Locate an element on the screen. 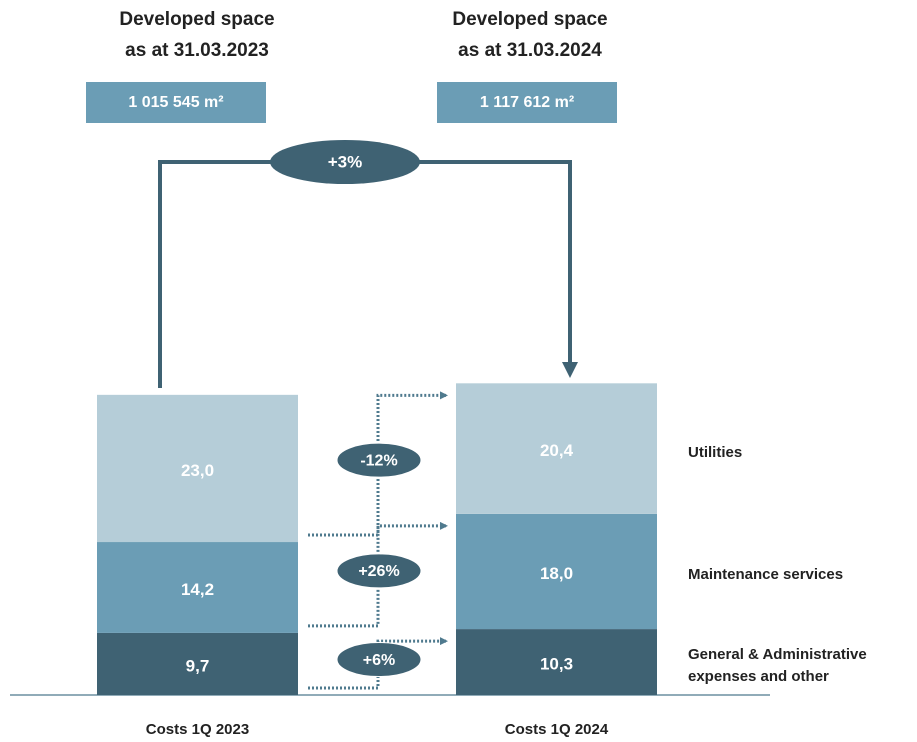 The height and width of the screenshot is (742, 917). space-value: 1 015 545 m² is located at coordinates (175, 102).